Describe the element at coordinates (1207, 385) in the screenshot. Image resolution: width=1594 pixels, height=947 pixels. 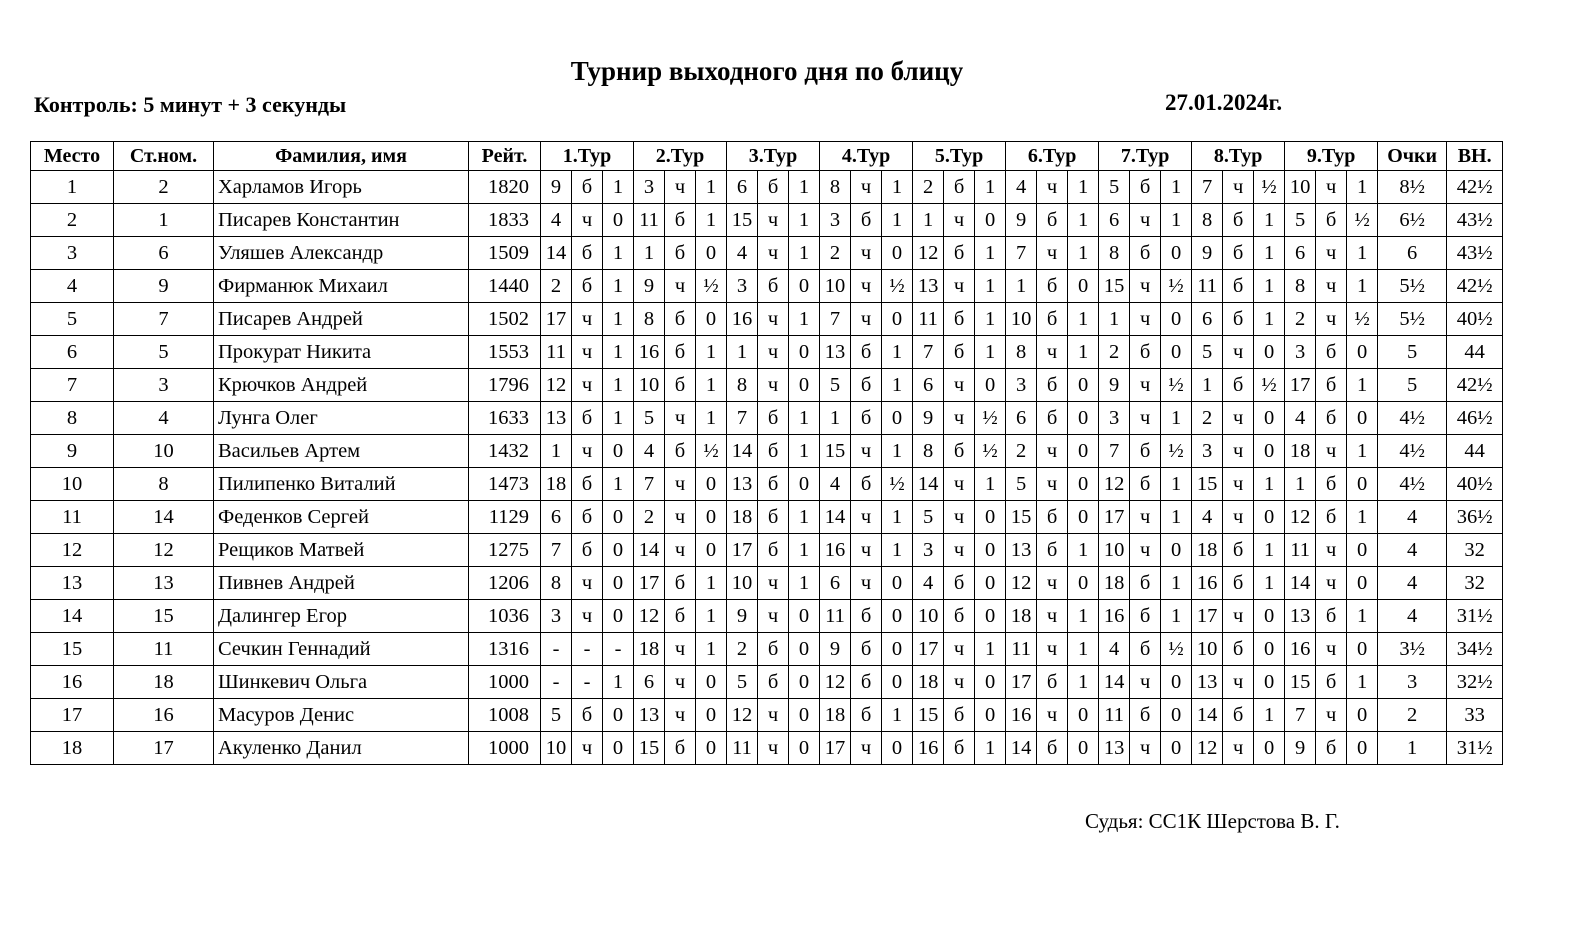
I see `opponent-cell: 1` at that location.